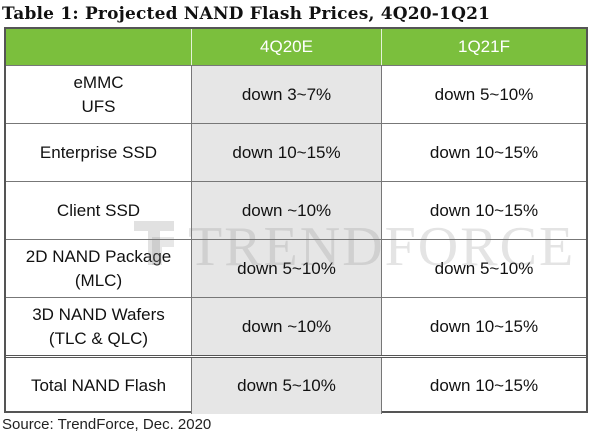 The image size is (600, 438). I want to click on cell-value: down 3~7%, so click(286, 94).